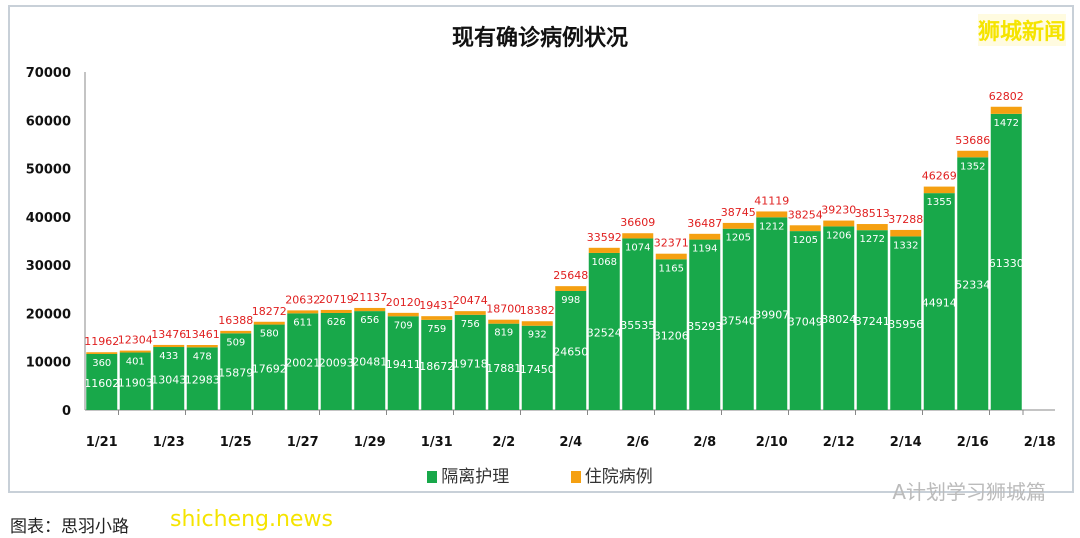  Describe the element at coordinates (969, 492) in the screenshot. I see `watermark: A计划学习狮城篇` at that location.